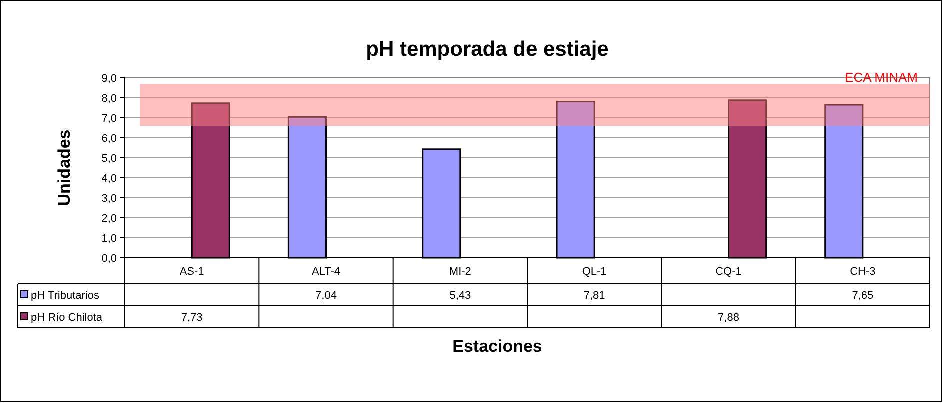  I want to click on y-tick-label: 9,0, so click(109, 79).